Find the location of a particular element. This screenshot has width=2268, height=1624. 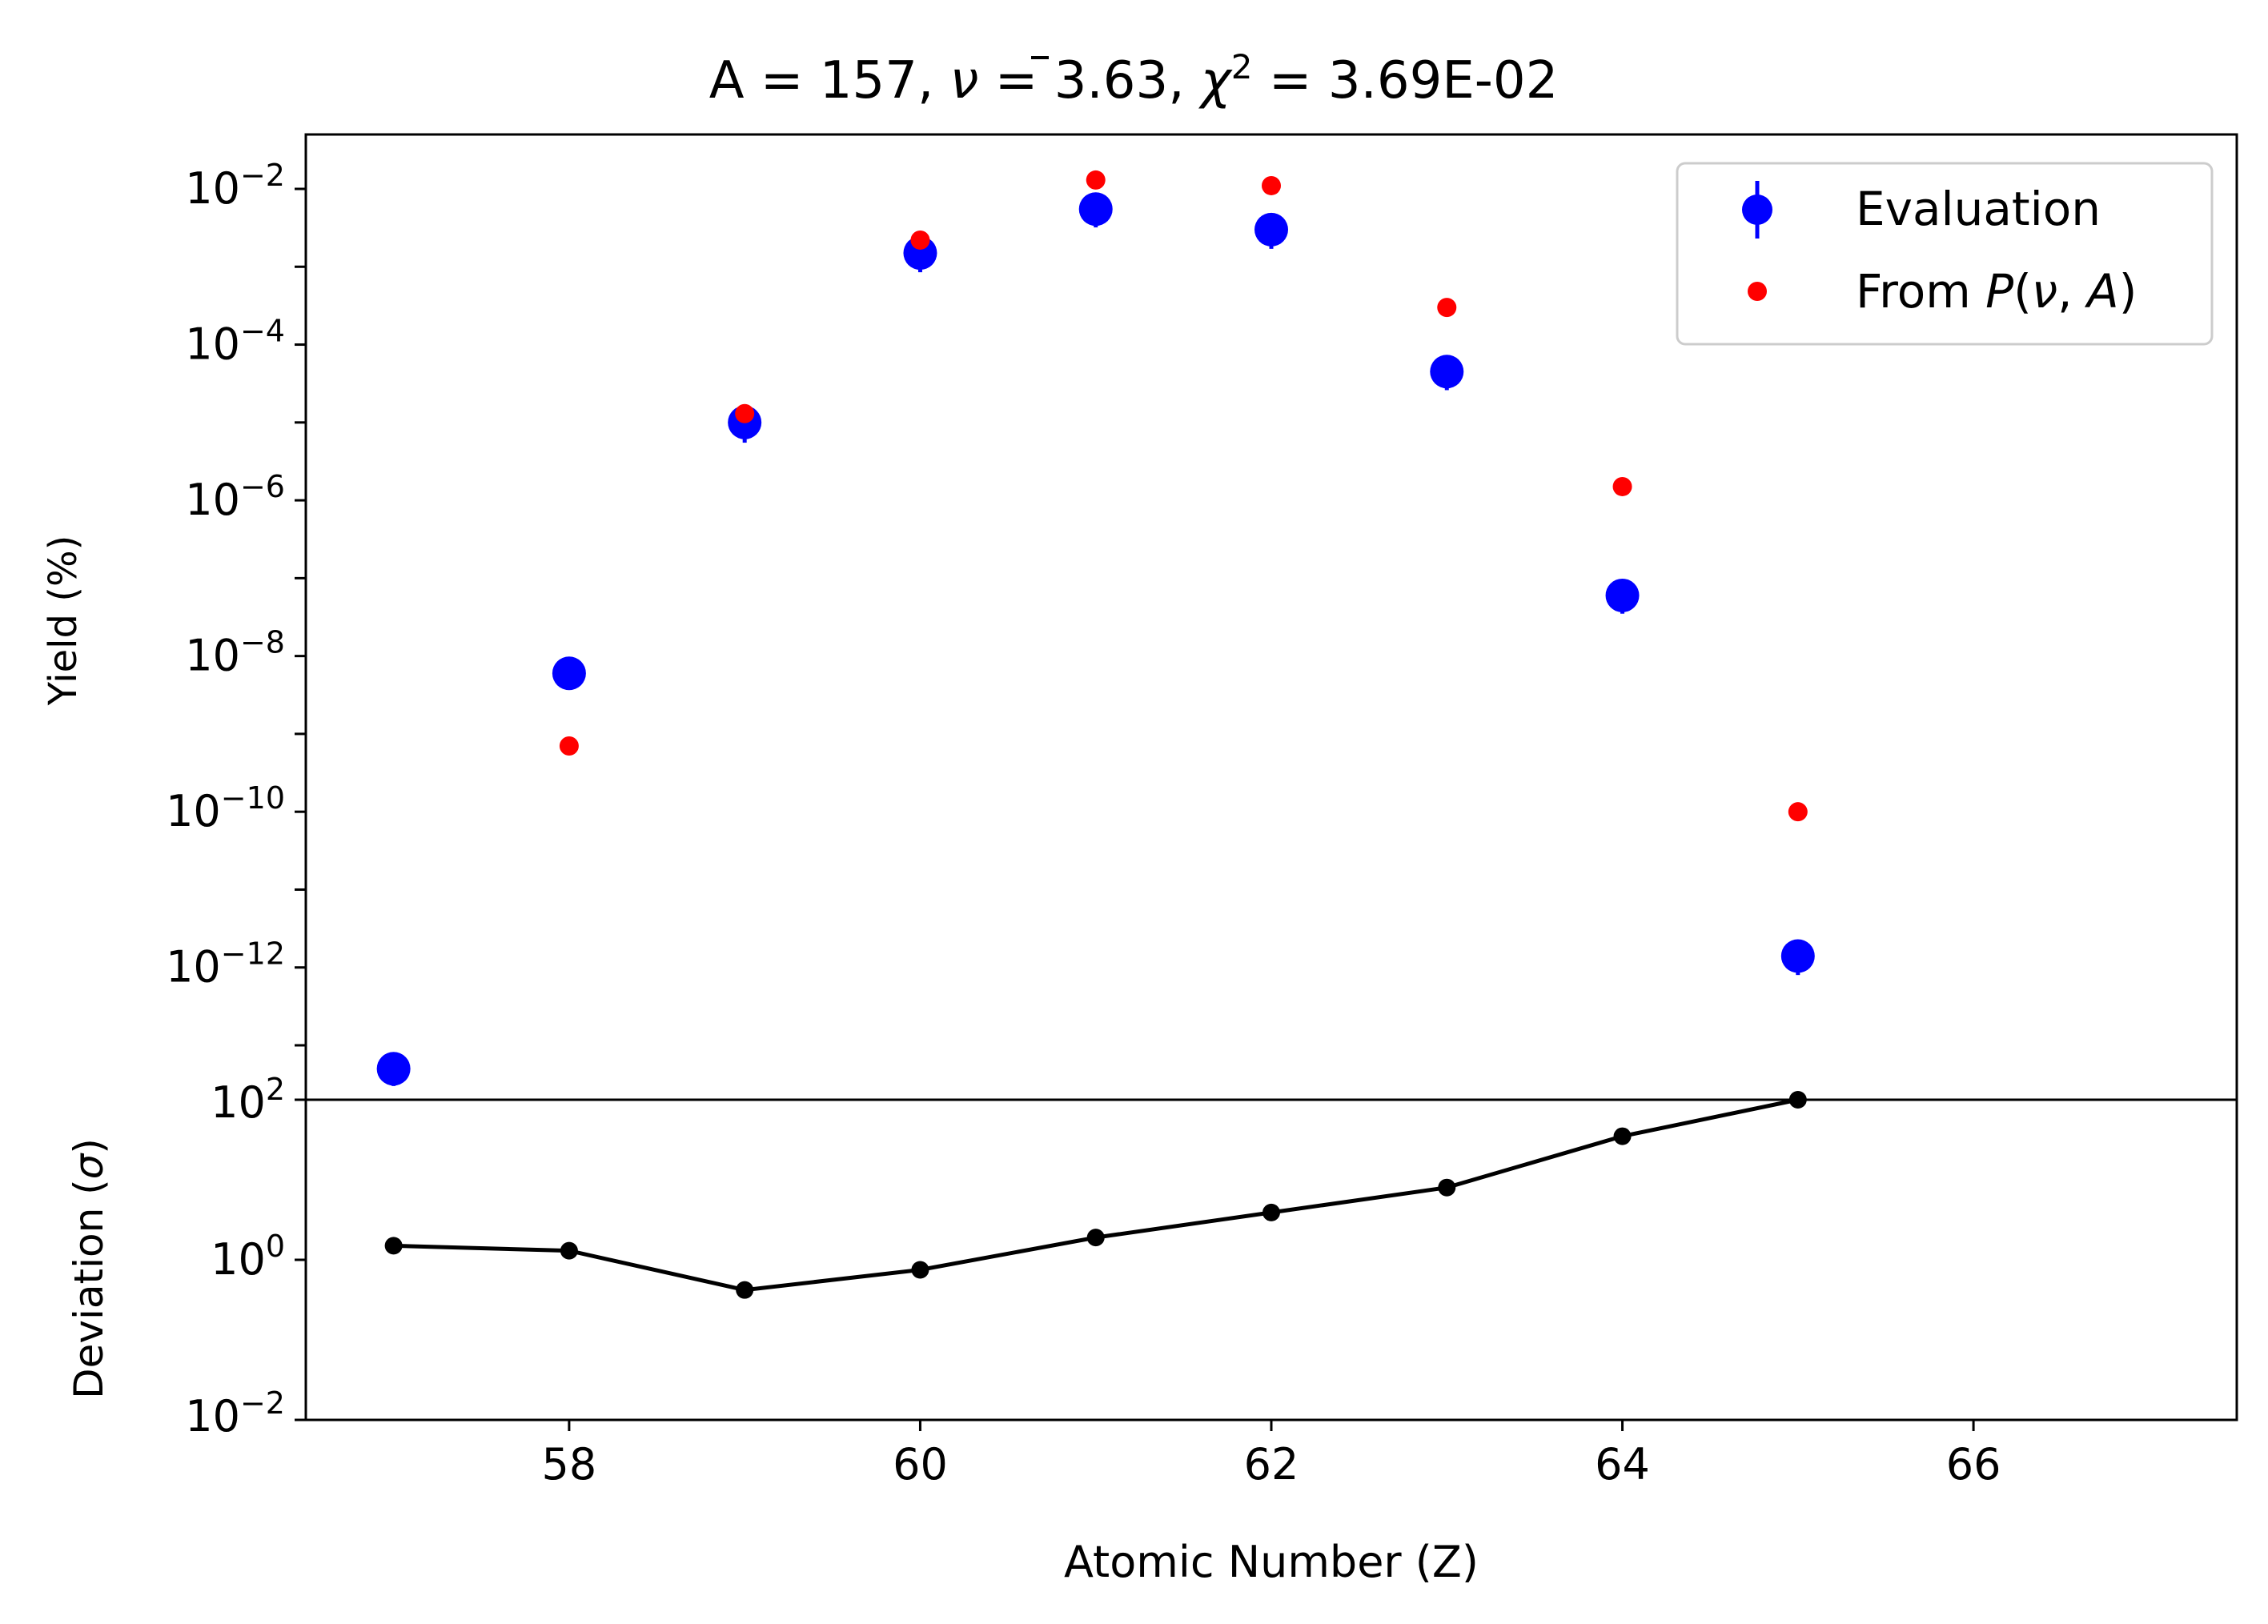

legend: Evaluation From P(ν, A) is located at coordinates (1944, 254).